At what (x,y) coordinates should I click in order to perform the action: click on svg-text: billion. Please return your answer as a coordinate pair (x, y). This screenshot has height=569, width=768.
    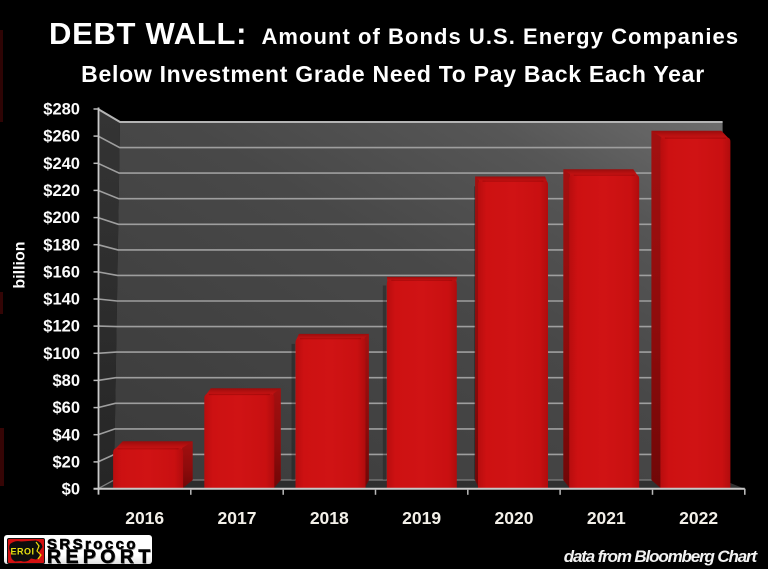
    Looking at the image, I should click on (20, 264).